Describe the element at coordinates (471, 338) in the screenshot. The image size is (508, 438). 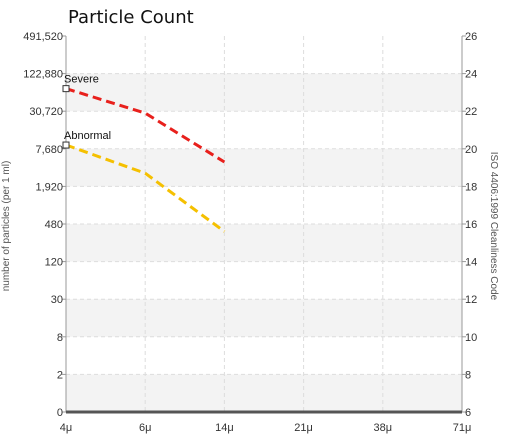
I see `y2-tick-label: 10` at that location.